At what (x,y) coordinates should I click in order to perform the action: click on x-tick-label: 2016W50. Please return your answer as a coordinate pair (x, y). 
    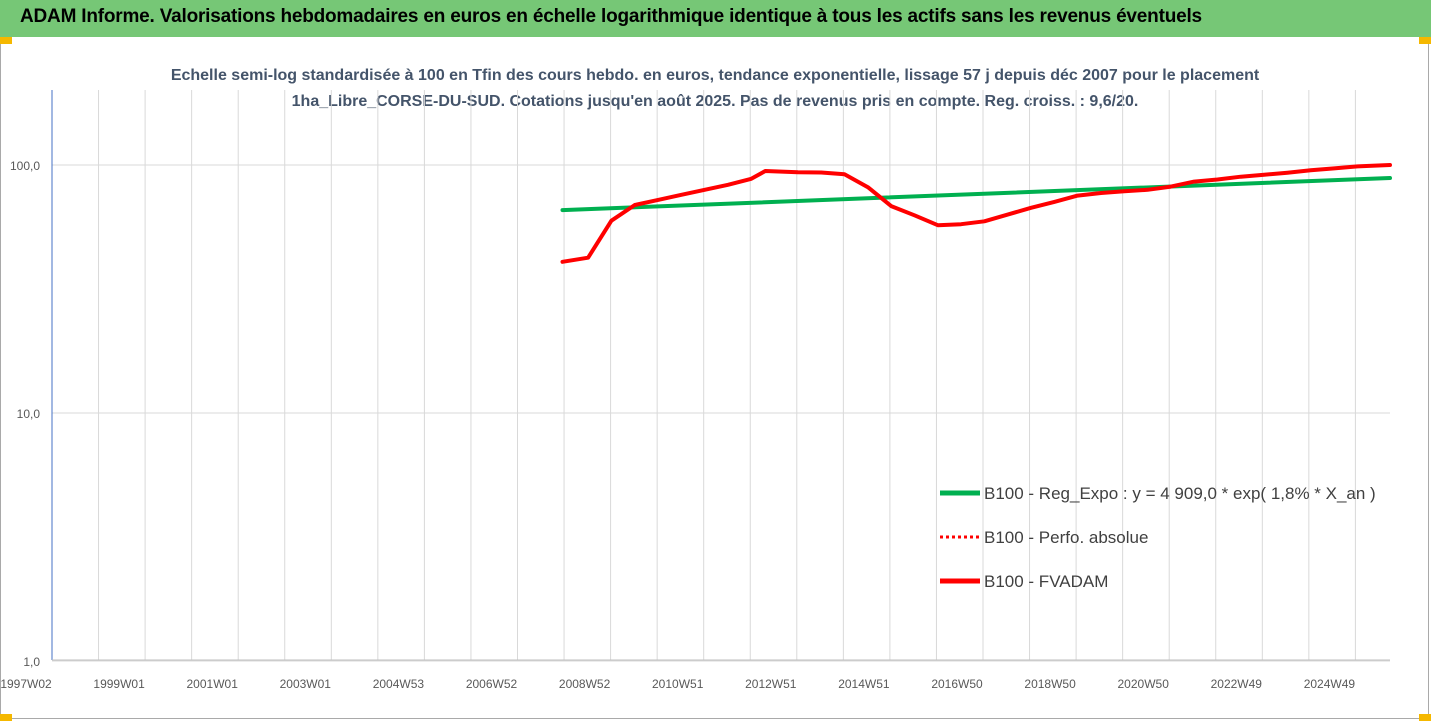
    Looking at the image, I should click on (957, 684).